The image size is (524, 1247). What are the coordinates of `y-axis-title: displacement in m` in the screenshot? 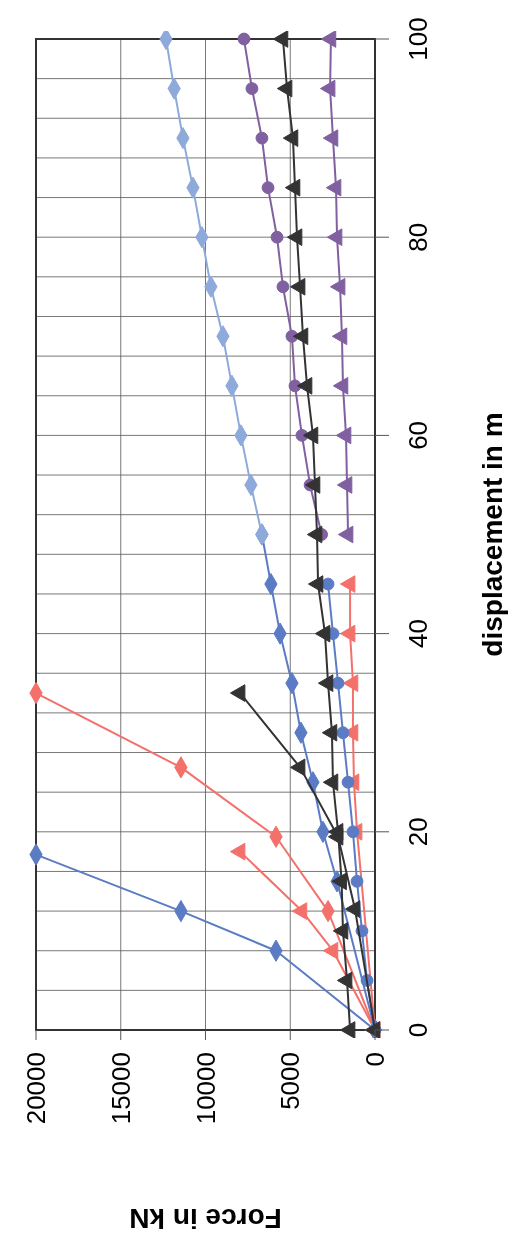 It's located at (492, 534).